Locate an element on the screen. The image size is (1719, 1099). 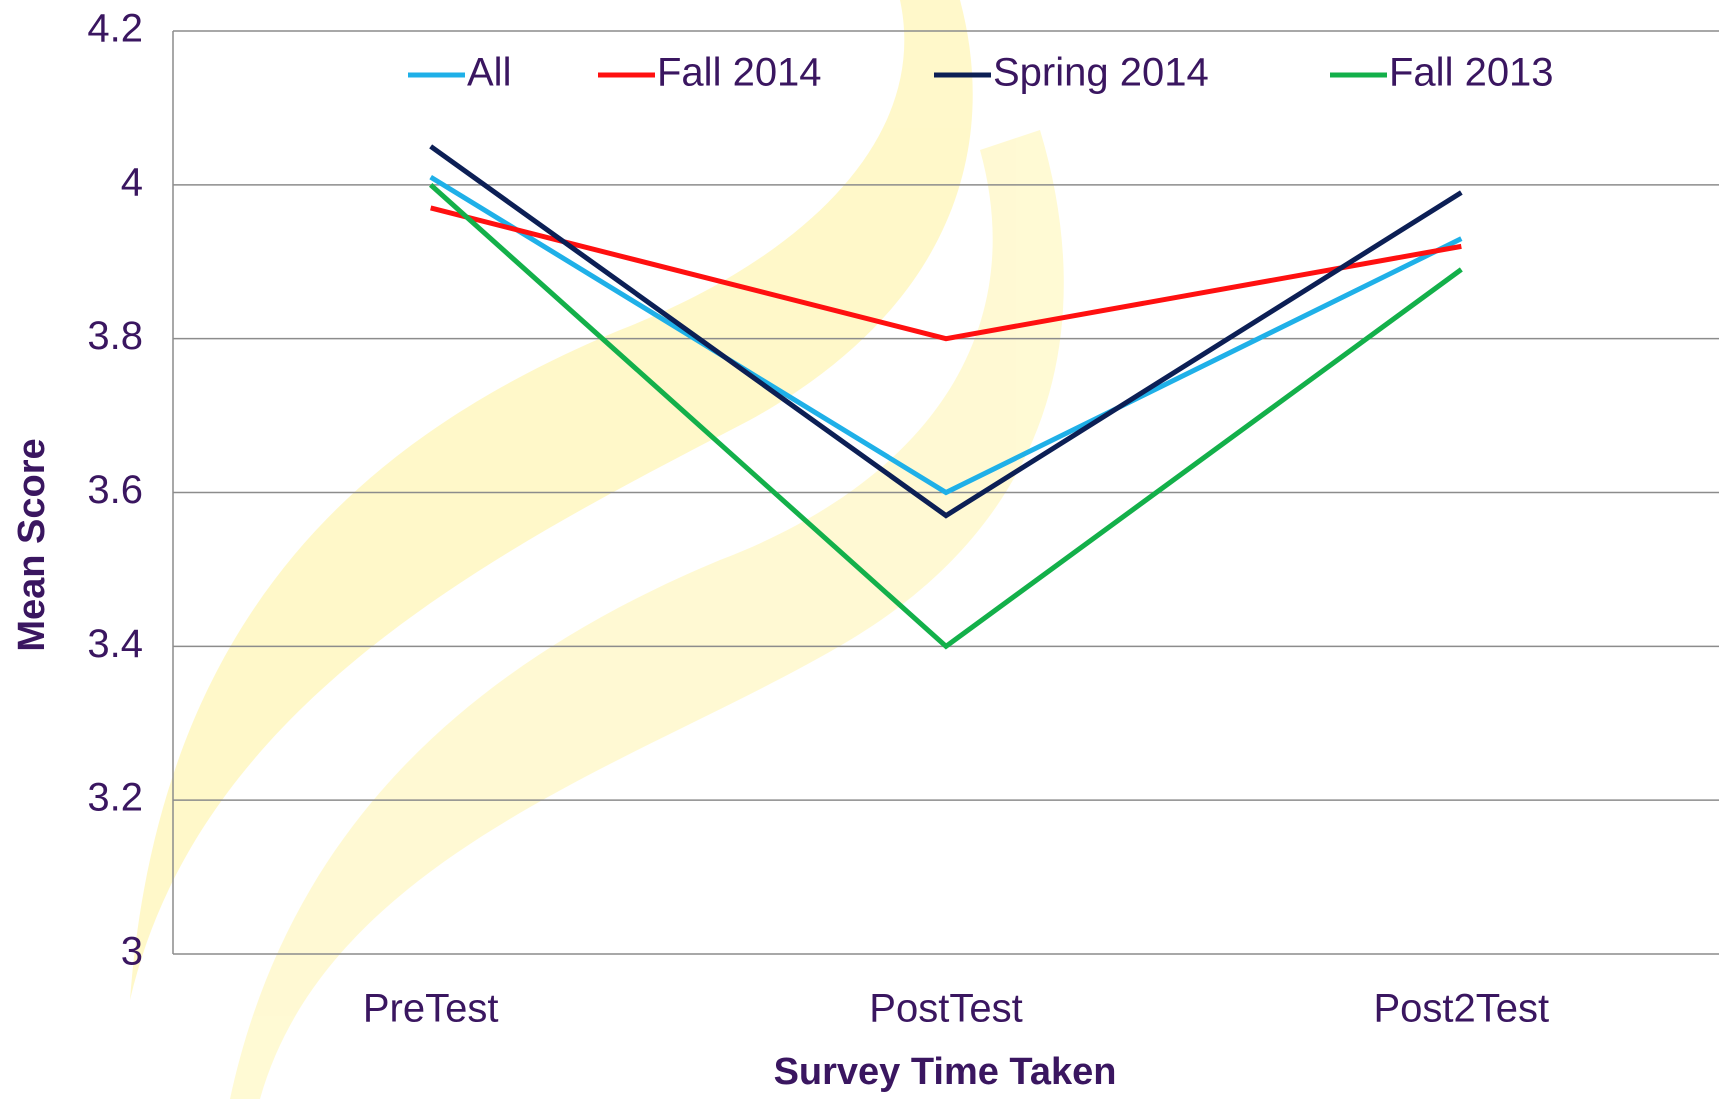
x-tick-label: PreTest is located at coordinates (431, 1009).